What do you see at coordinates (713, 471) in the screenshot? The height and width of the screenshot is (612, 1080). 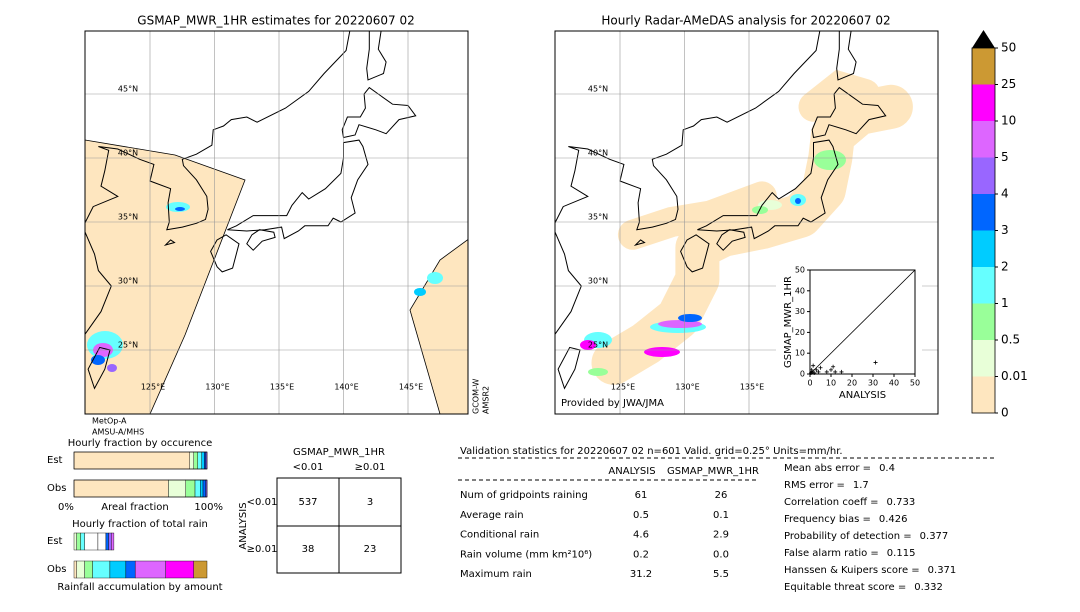 I see `col-header: GSMAP_MWR_1HR` at bounding box center [713, 471].